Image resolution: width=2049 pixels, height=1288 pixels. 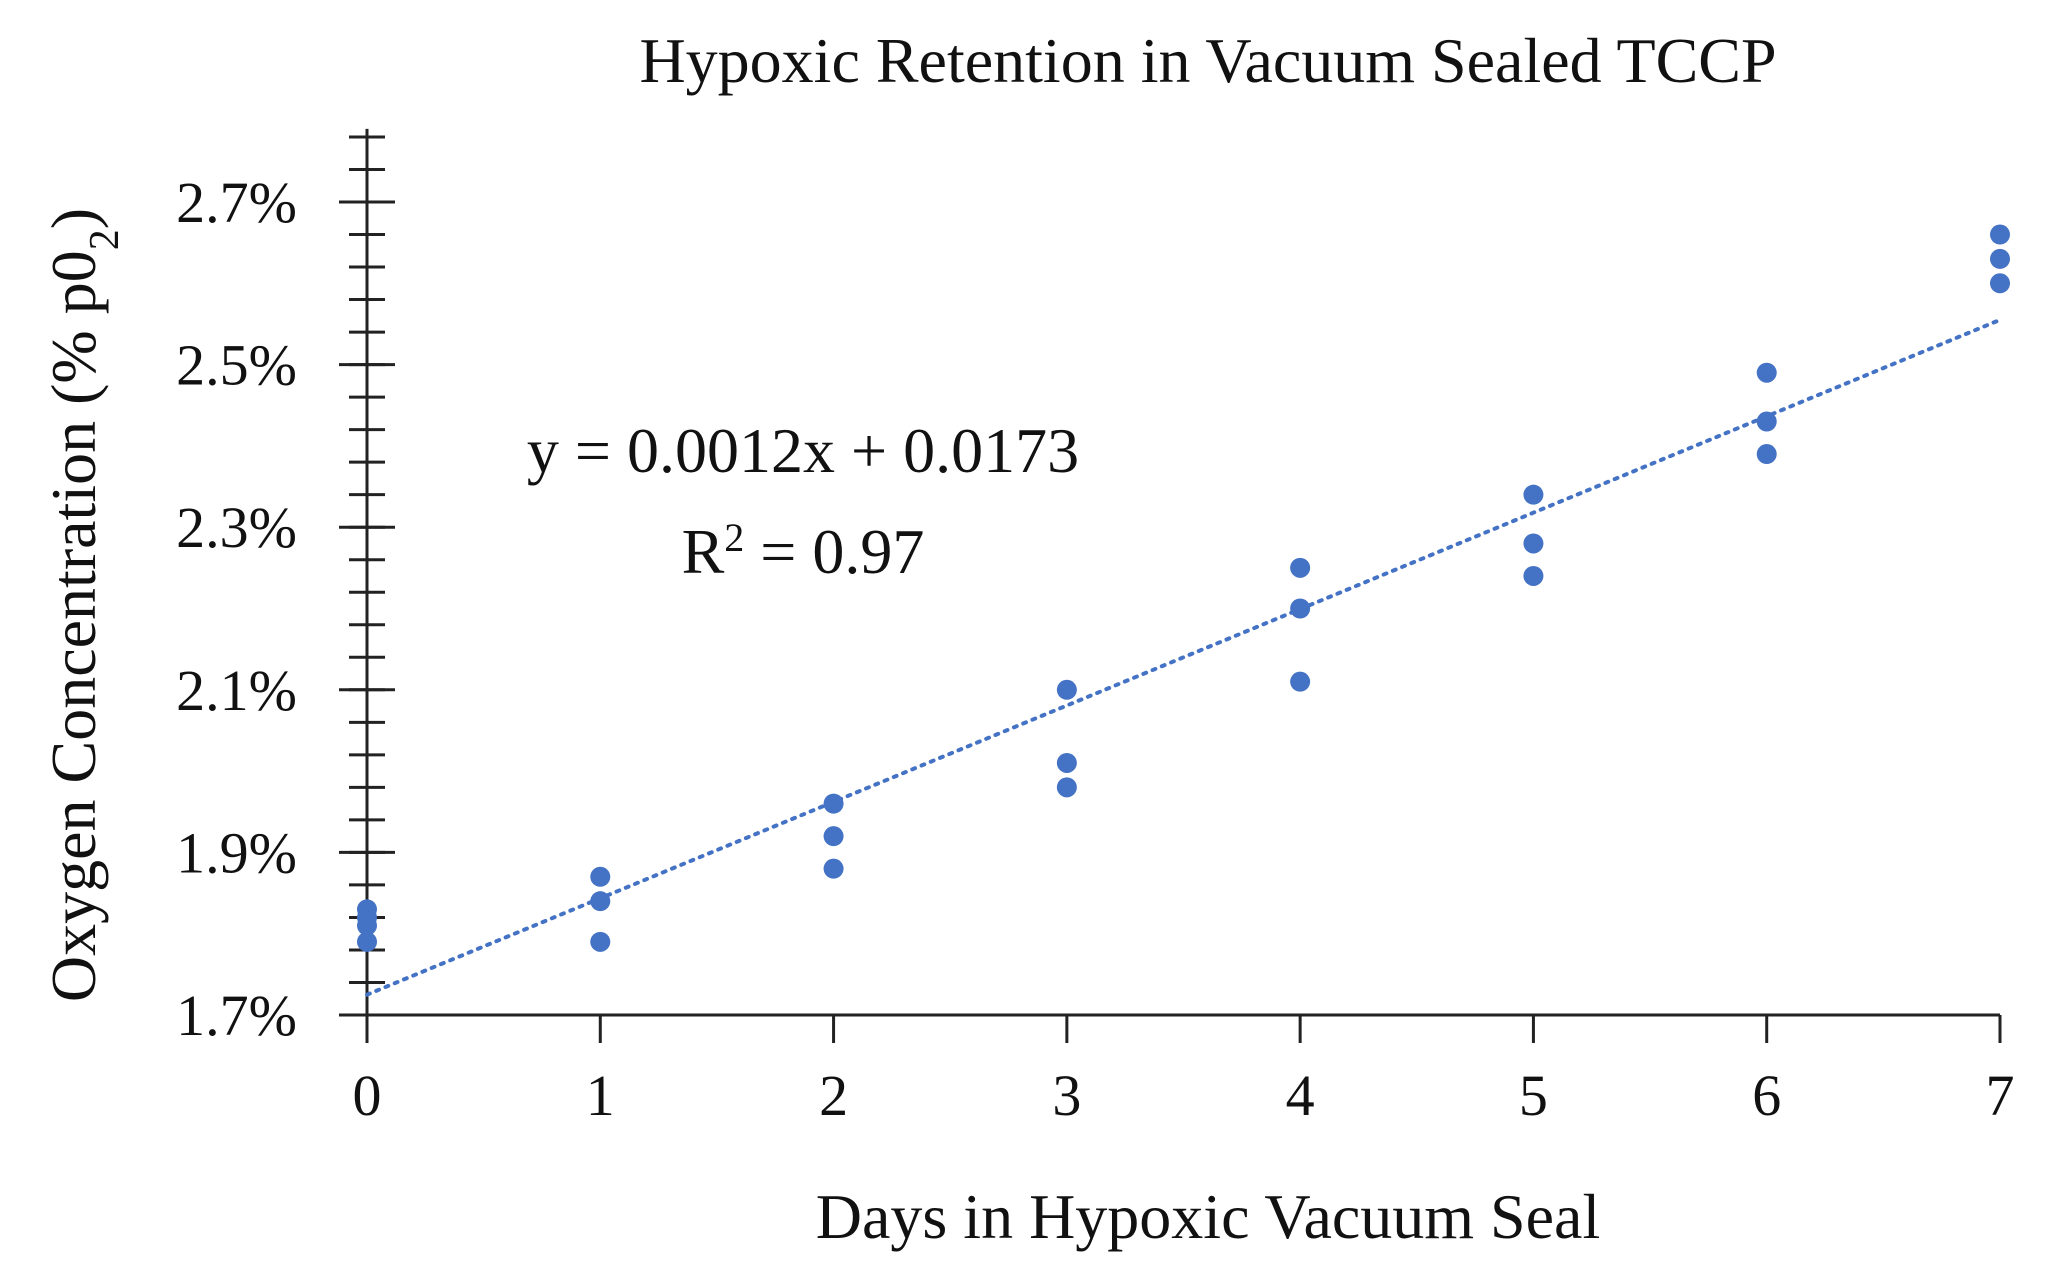 I want to click on y-tick-label: 2.7%, so click(x=236, y=202).